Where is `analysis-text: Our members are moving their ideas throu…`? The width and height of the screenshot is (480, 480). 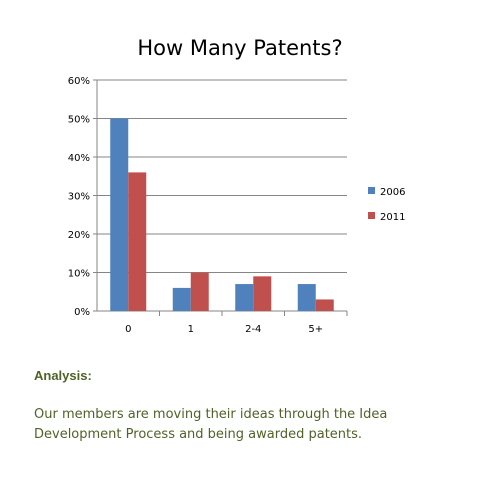 analysis-text: Our members are moving their ideas throu… is located at coordinates (211, 424).